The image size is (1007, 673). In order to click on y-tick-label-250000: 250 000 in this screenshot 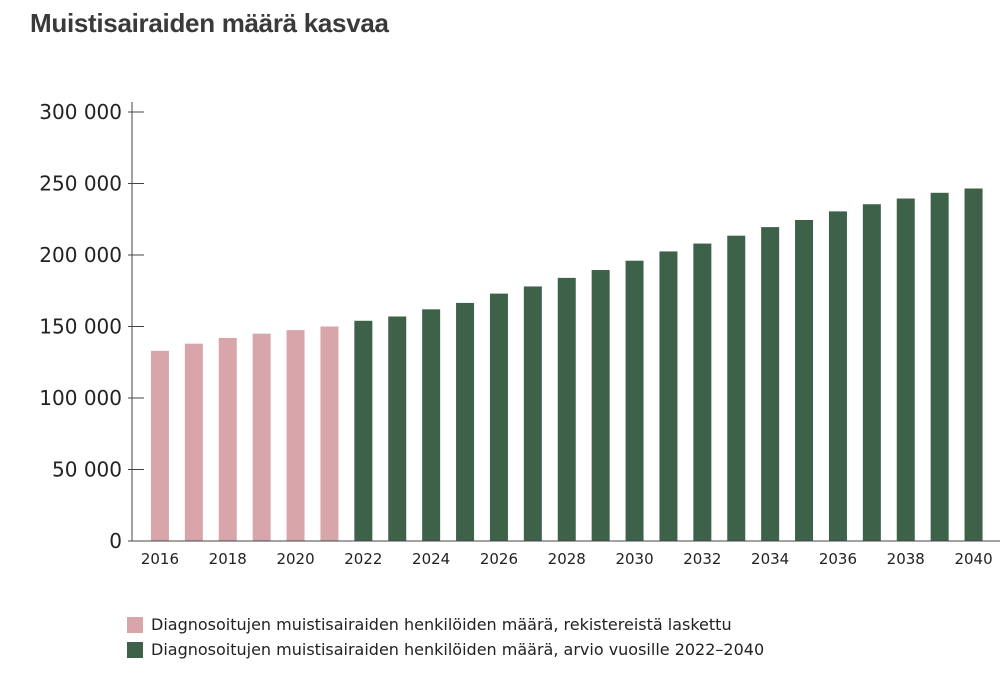, I will do `click(80, 184)`.